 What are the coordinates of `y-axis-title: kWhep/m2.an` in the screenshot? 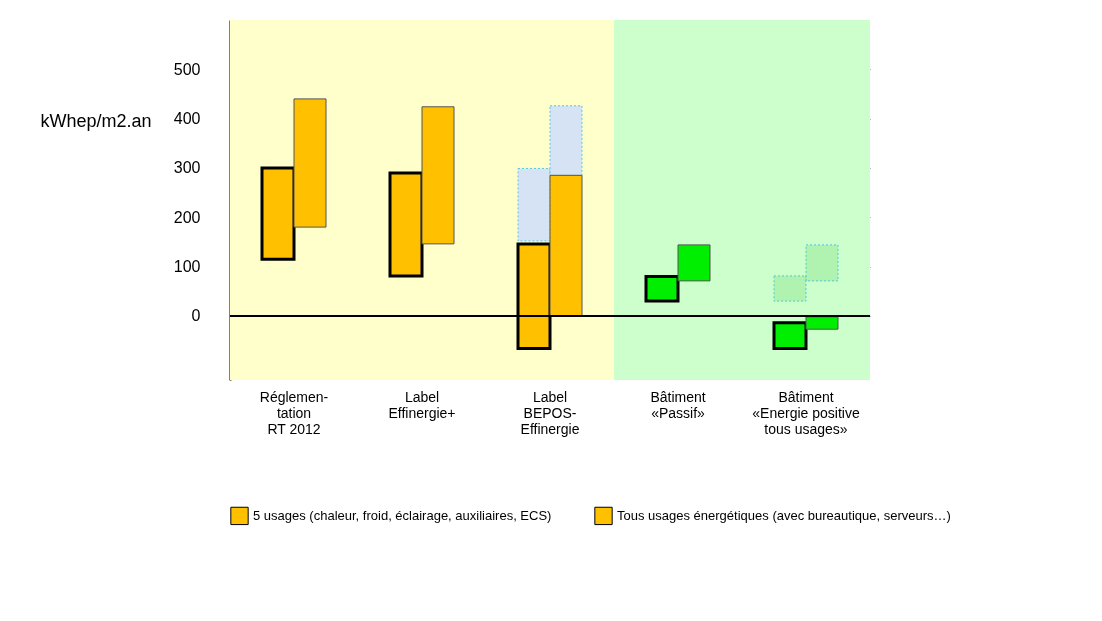 It's located at (96, 120).